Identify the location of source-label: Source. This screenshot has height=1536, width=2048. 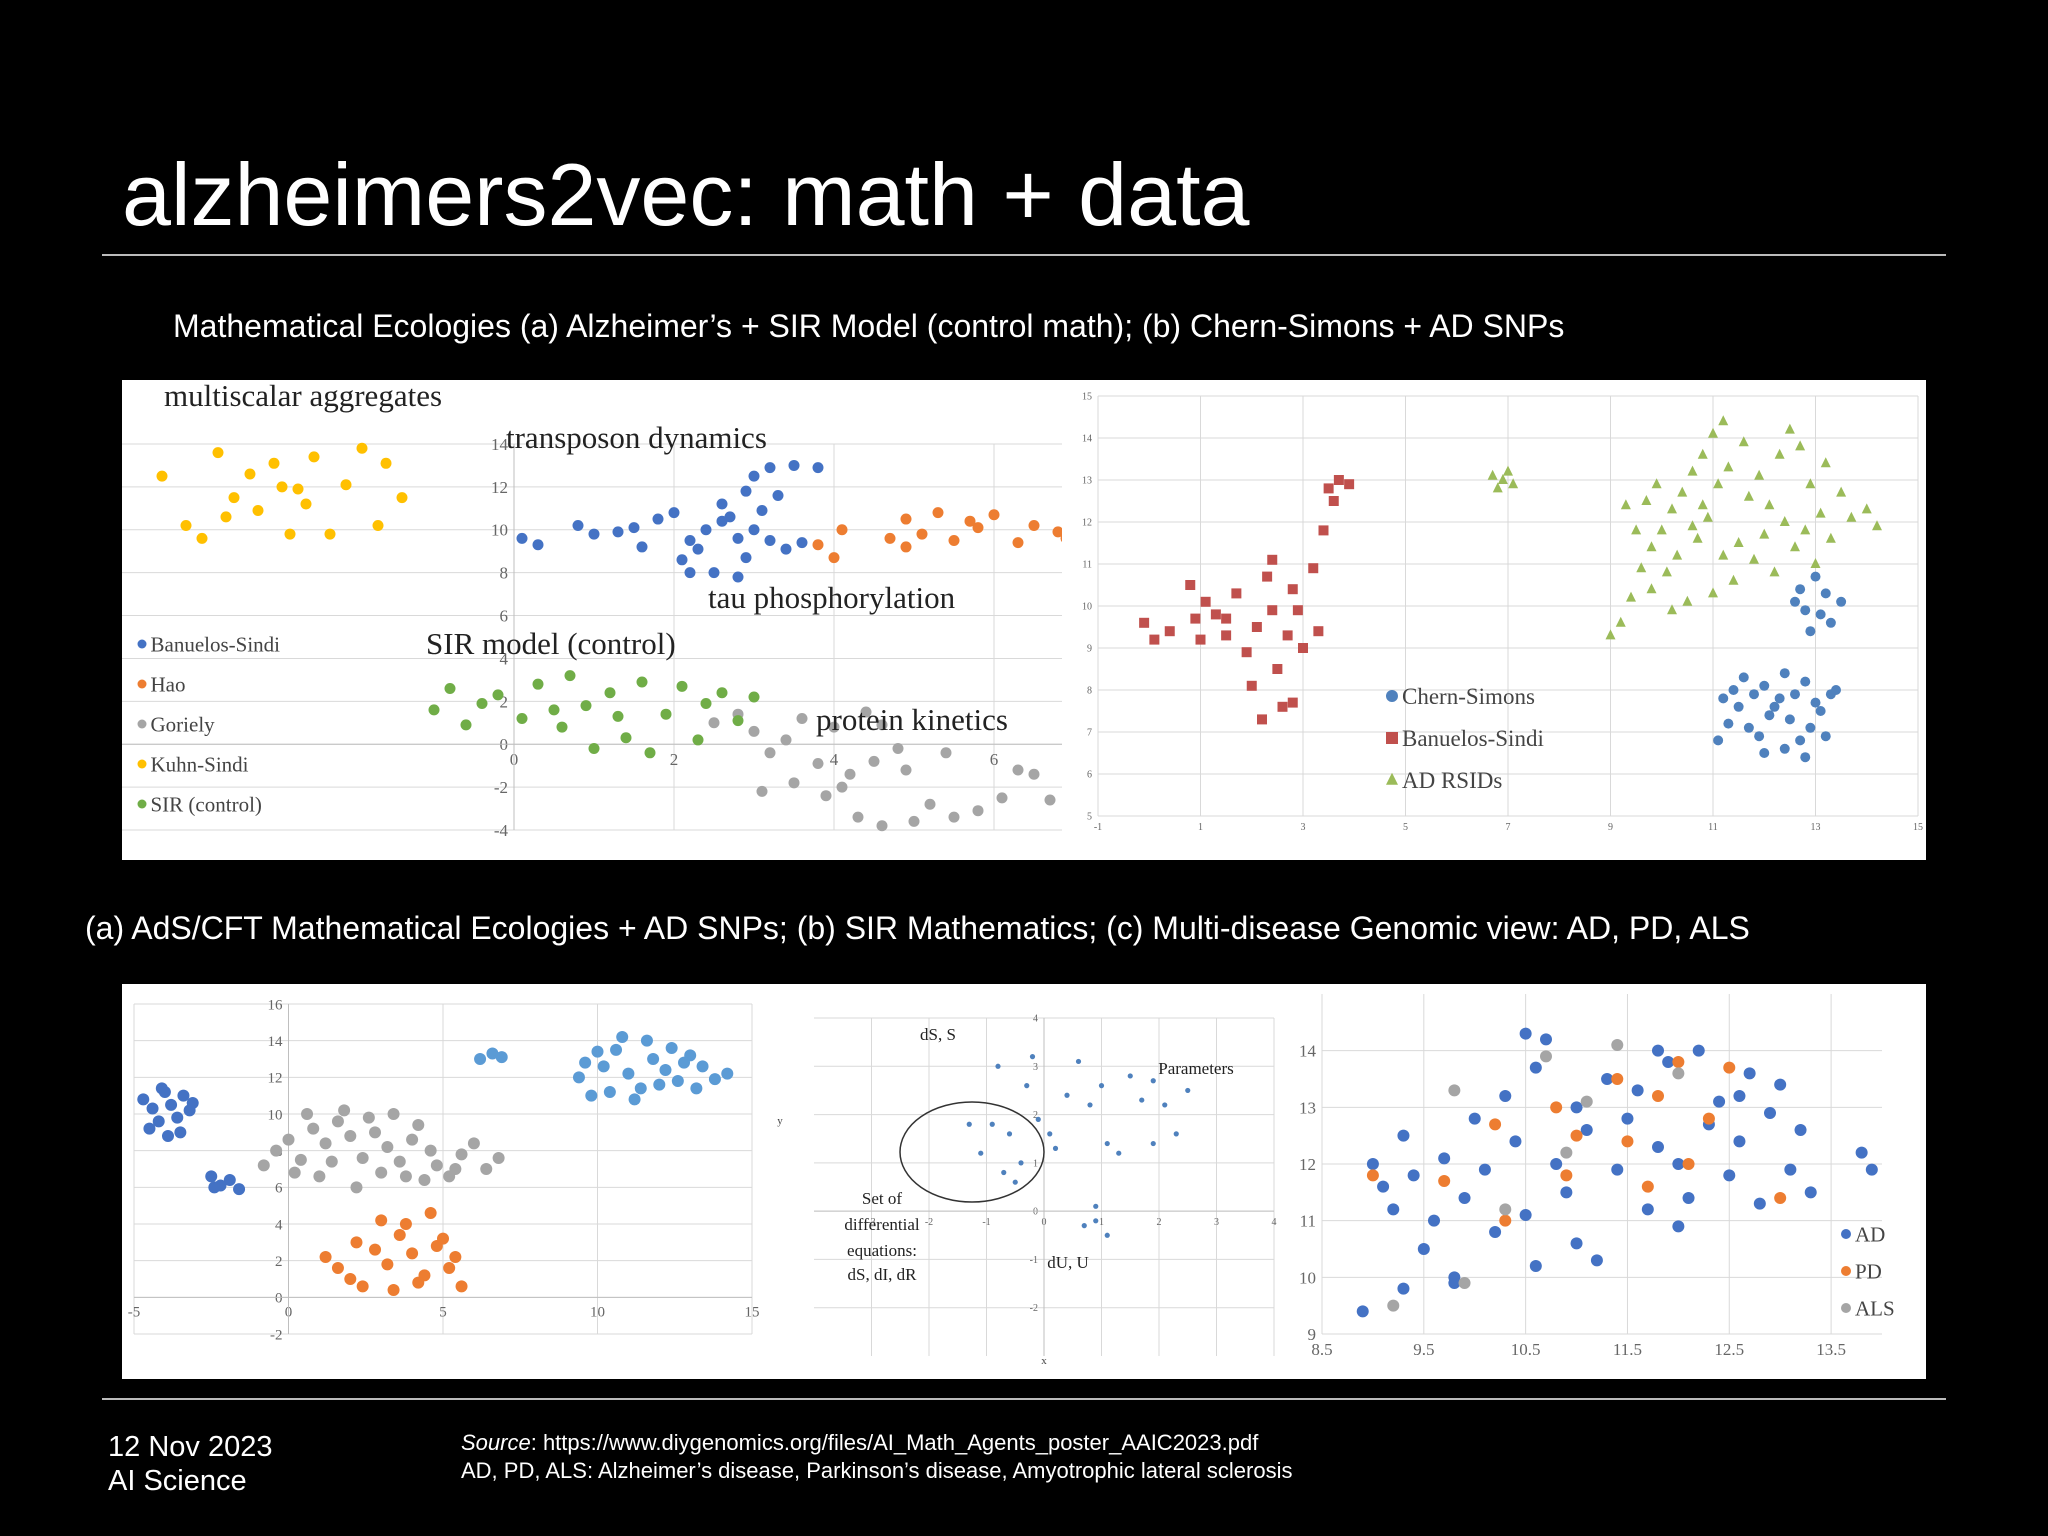
(496, 1442).